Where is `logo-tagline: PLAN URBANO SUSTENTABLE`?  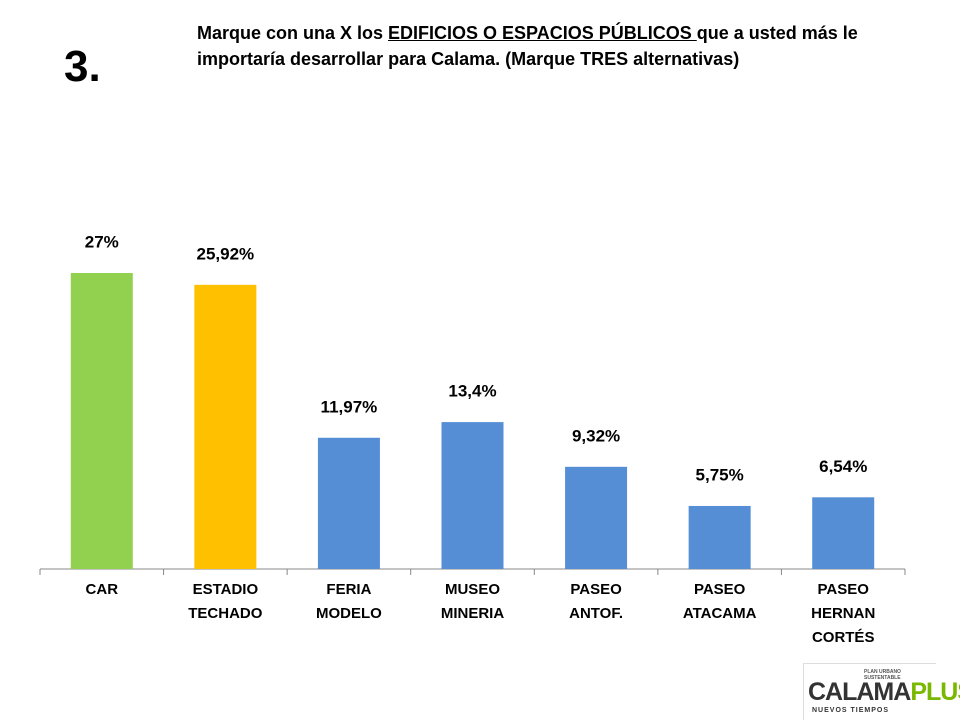
logo-tagline: PLAN URBANO SUSTENTABLE is located at coordinates (882, 675).